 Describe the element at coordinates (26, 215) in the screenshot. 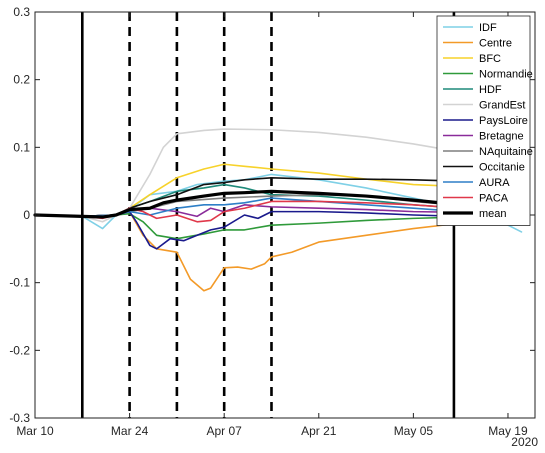

I see `y-tick-label: 0` at that location.